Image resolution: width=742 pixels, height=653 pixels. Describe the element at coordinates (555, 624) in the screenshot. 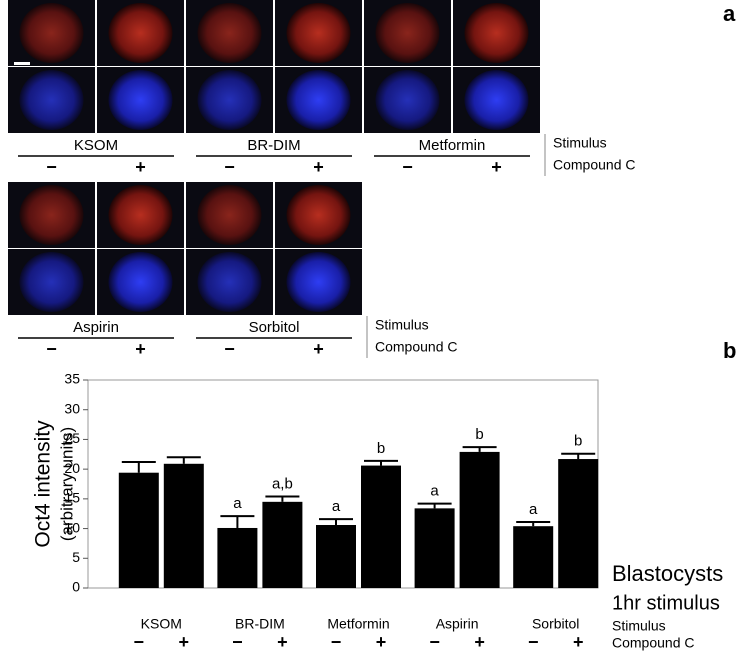

I see `x-tick-label: Sorbitol` at that location.